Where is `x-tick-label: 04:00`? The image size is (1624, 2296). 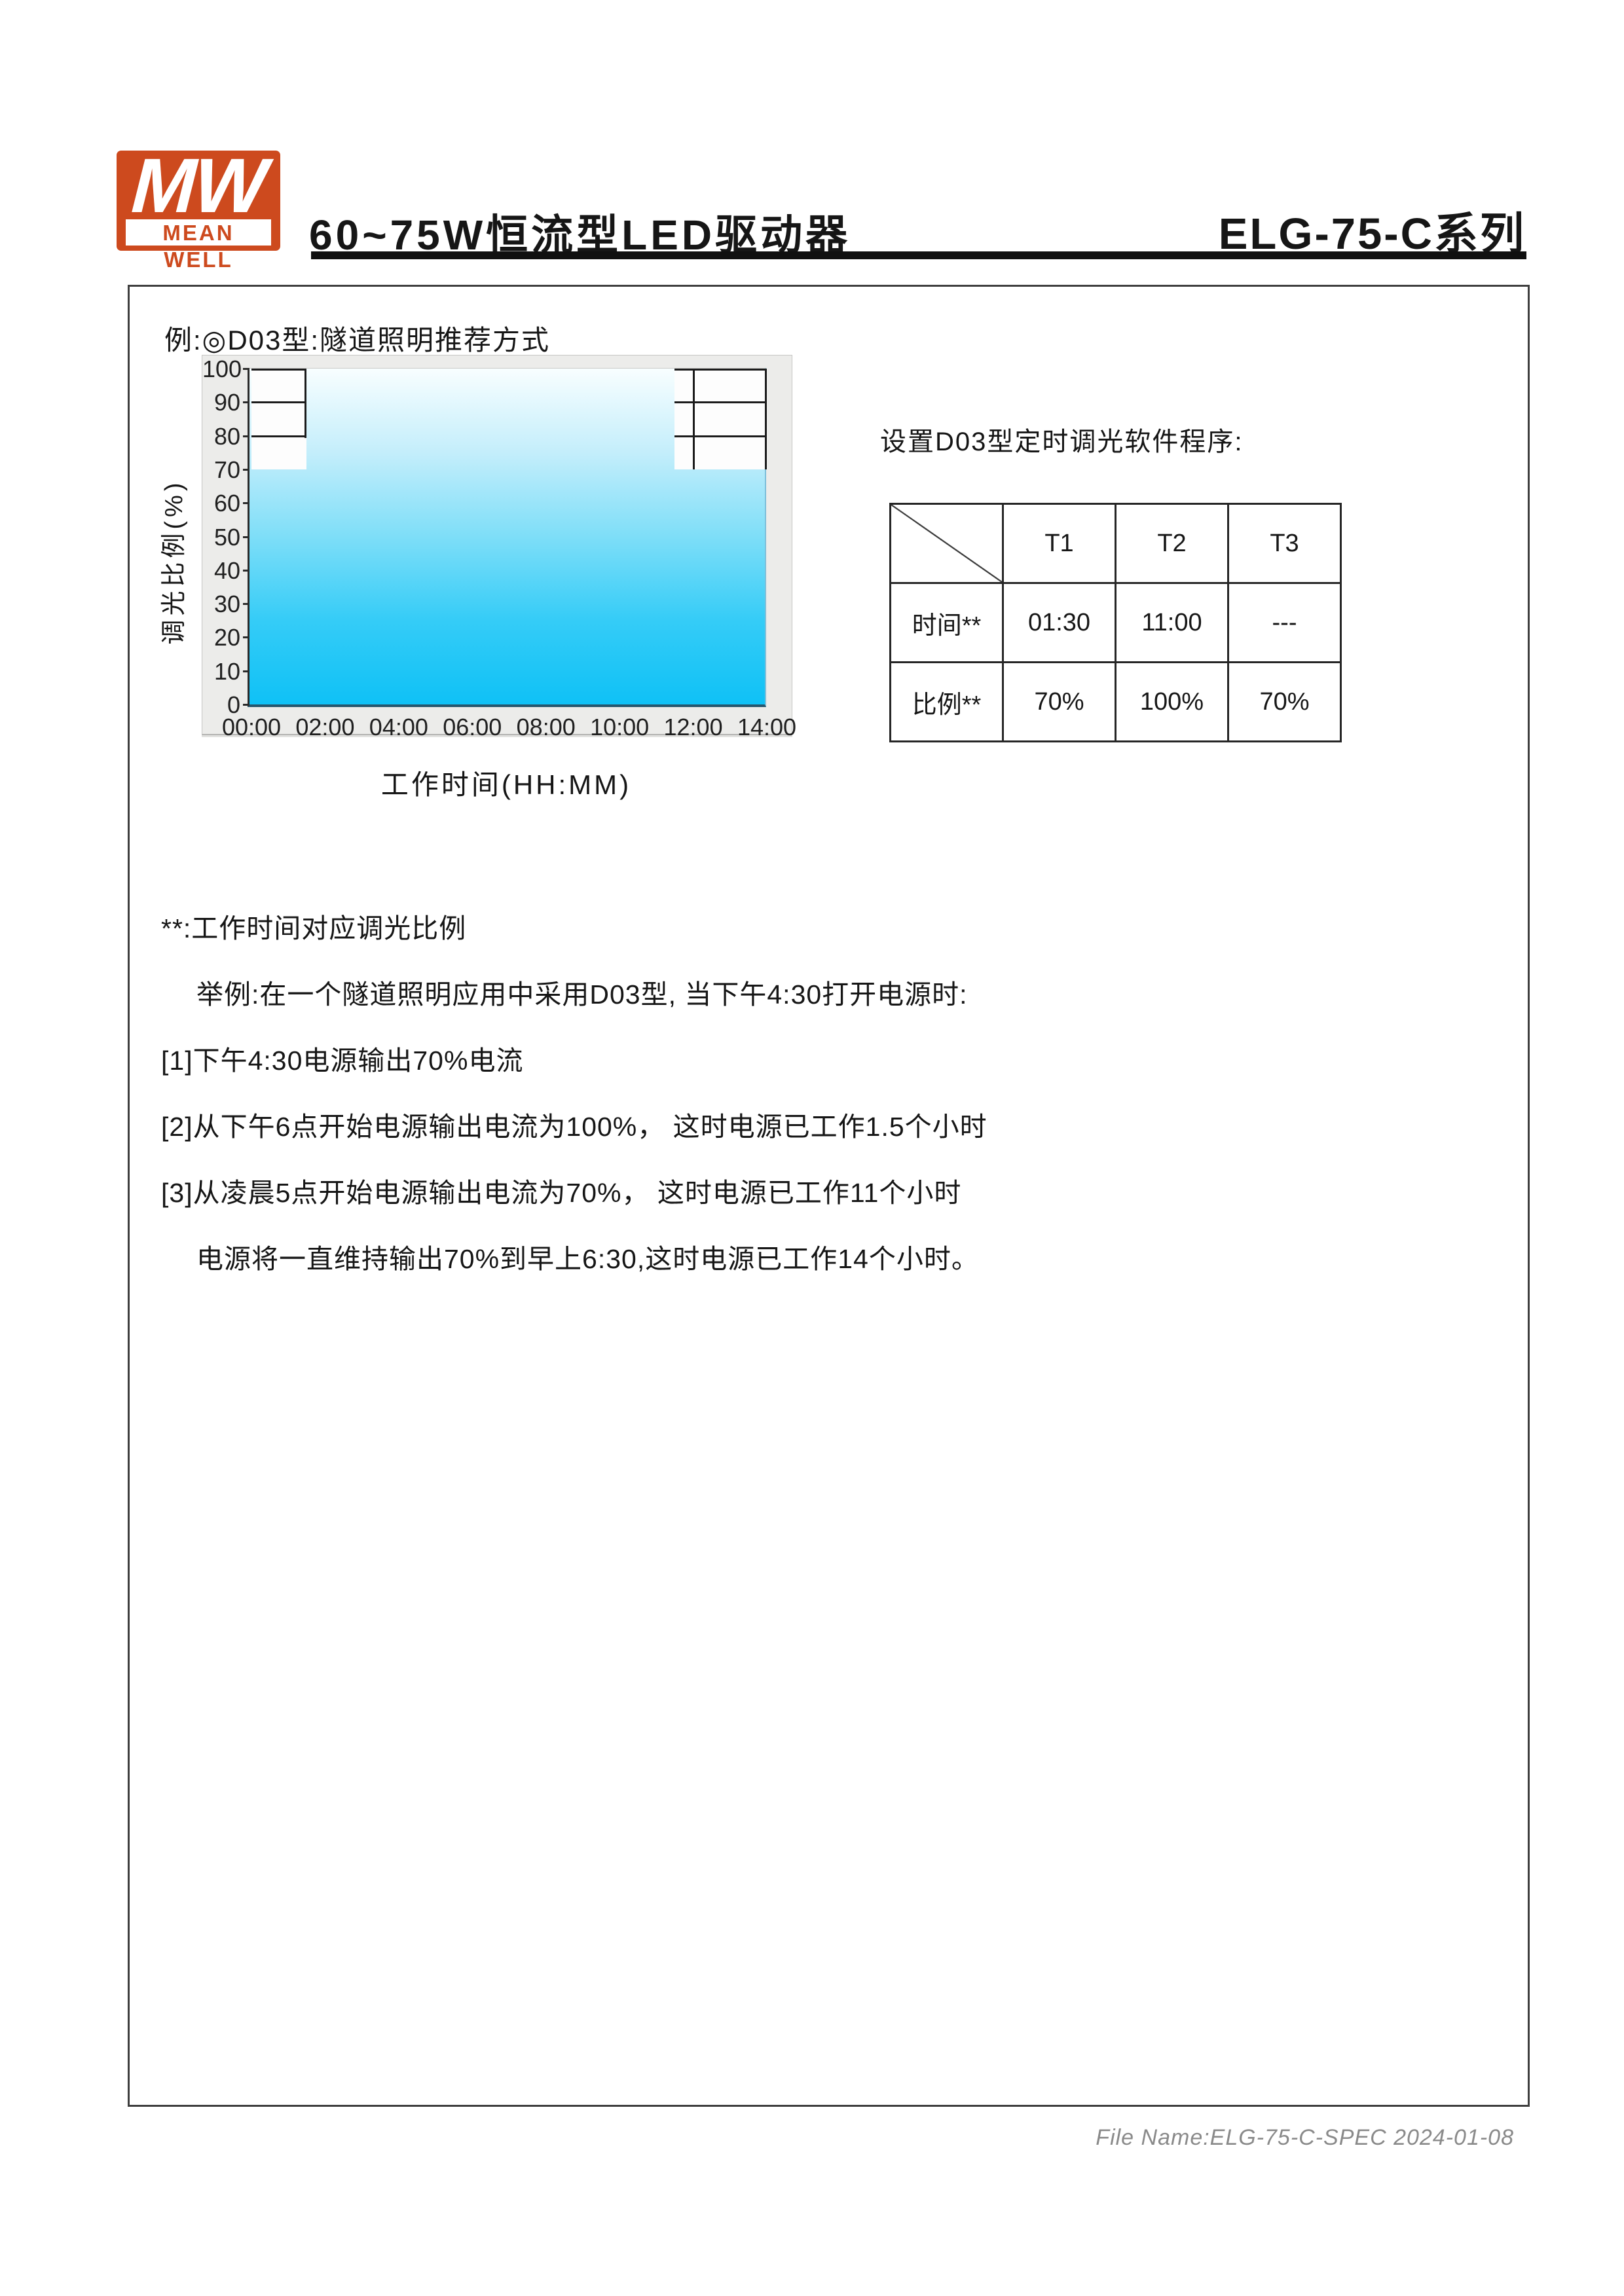 x-tick-label: 04:00 is located at coordinates (398, 727).